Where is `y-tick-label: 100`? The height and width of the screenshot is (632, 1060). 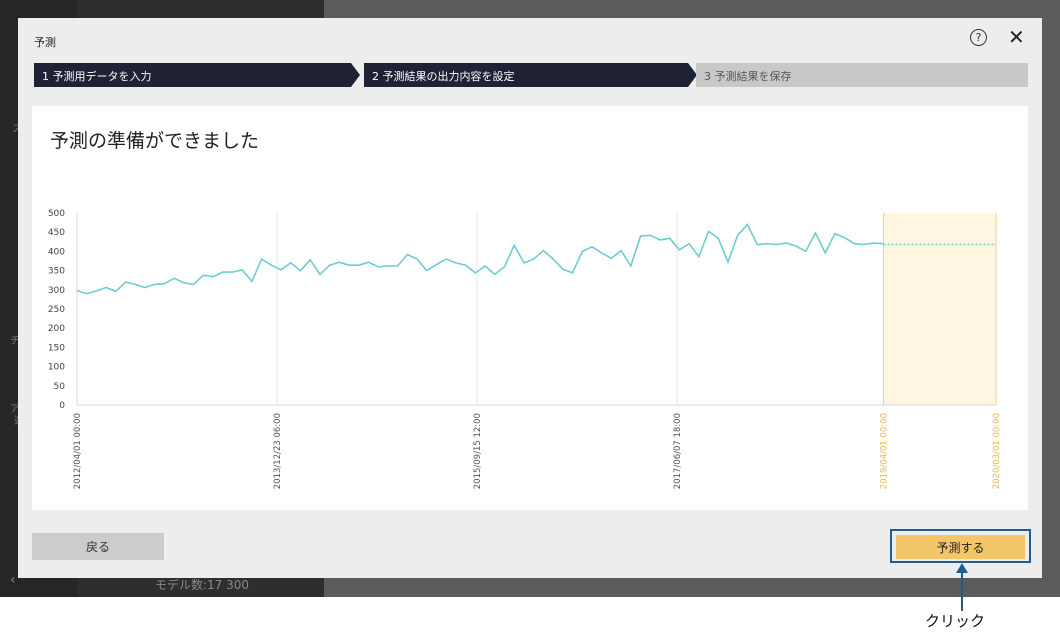 y-tick-label: 100 is located at coordinates (56, 368).